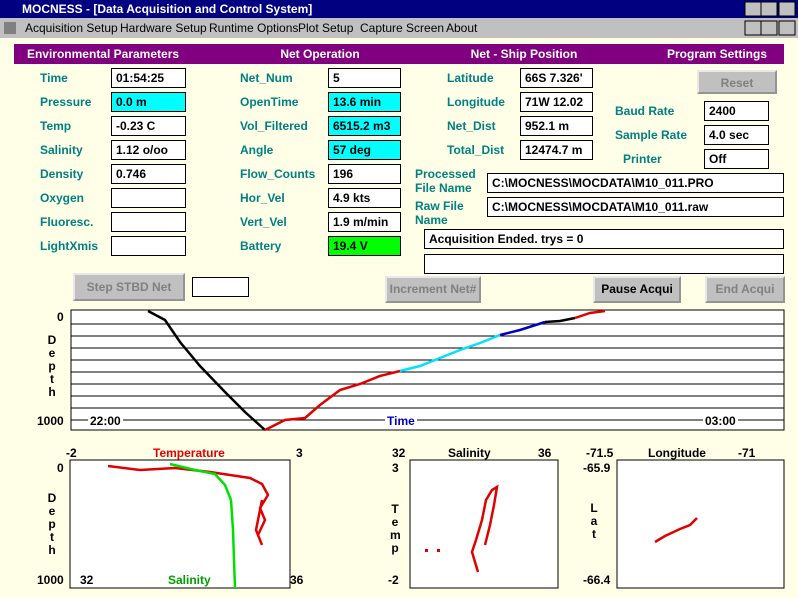  I want to click on section-heading: Net Operation, so click(320, 54).